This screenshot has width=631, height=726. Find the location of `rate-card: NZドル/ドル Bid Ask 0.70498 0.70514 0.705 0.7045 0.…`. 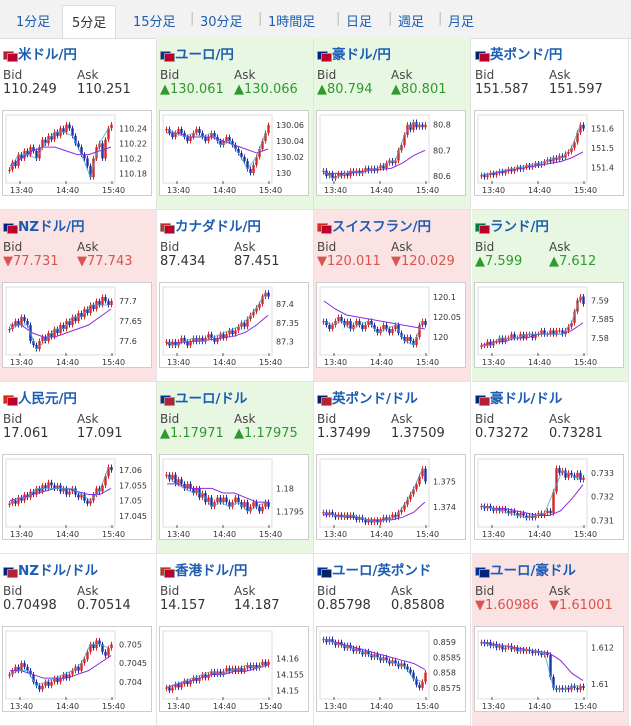

rate-card: NZドル/ドル Bid Ask 0.70498 0.70514 0.705 0.7045 0.… is located at coordinates (78, 640).